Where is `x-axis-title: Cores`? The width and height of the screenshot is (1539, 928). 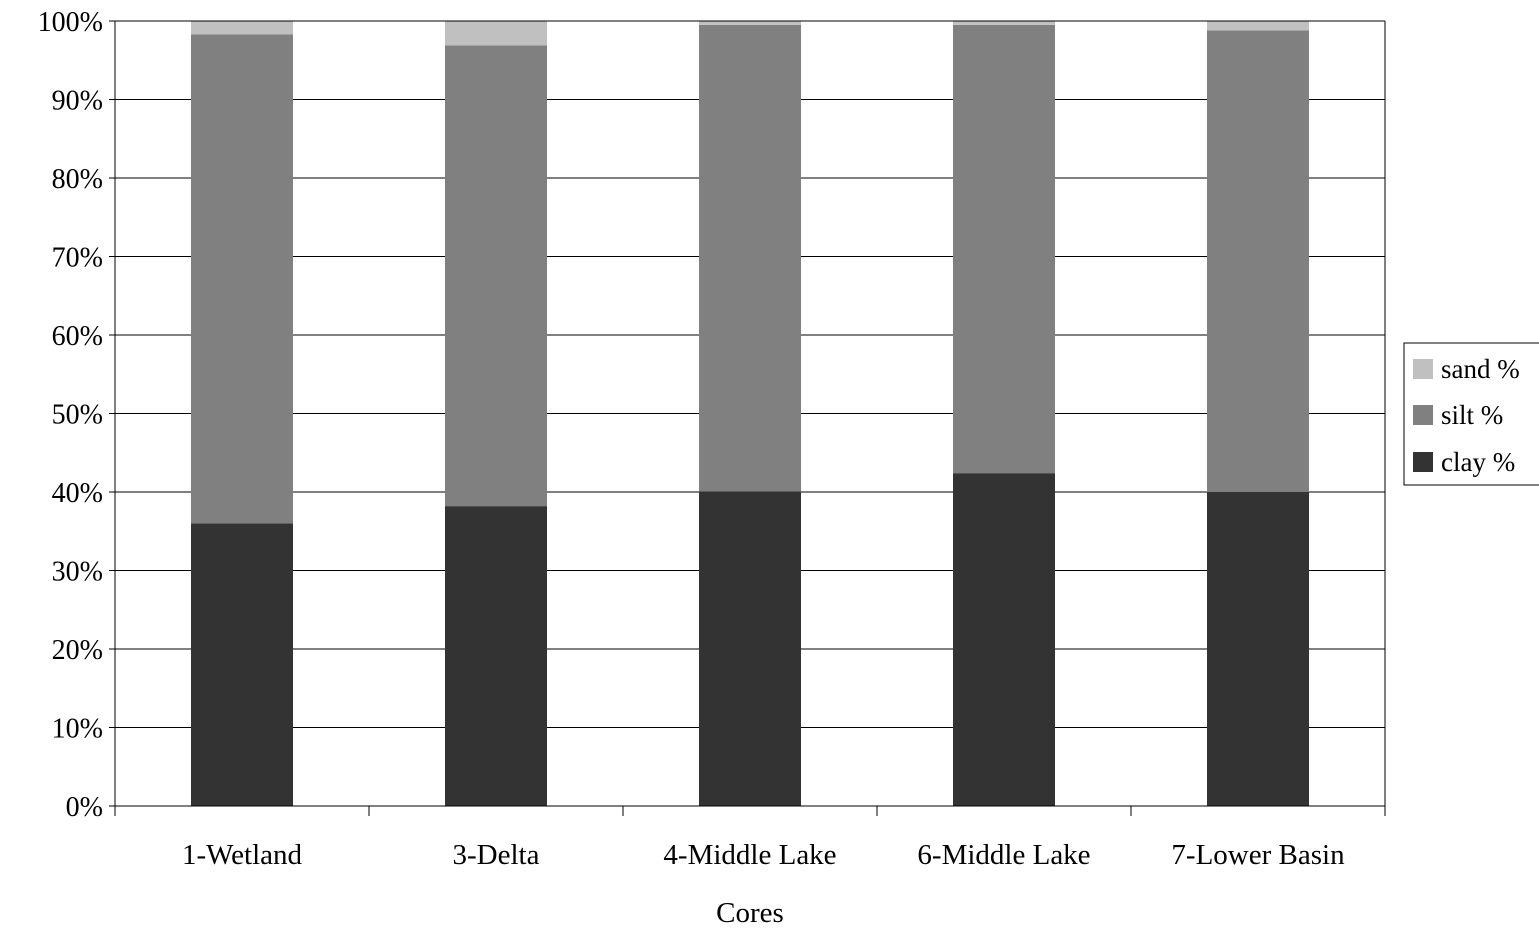 x-axis-title: Cores is located at coordinates (750, 912).